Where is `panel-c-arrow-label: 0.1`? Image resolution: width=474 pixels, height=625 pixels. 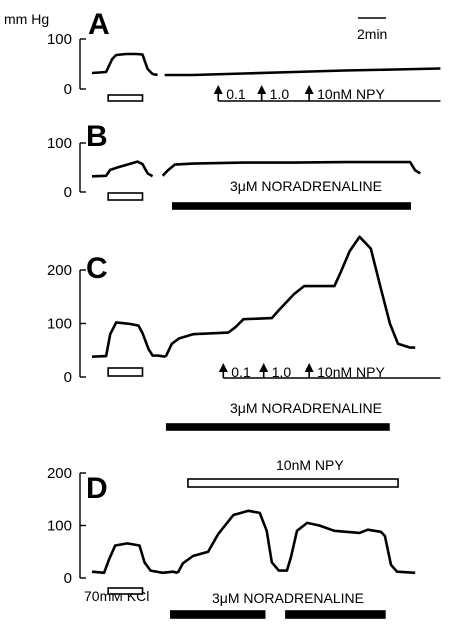 panel-c-arrow-label: 0.1 is located at coordinates (241, 372).